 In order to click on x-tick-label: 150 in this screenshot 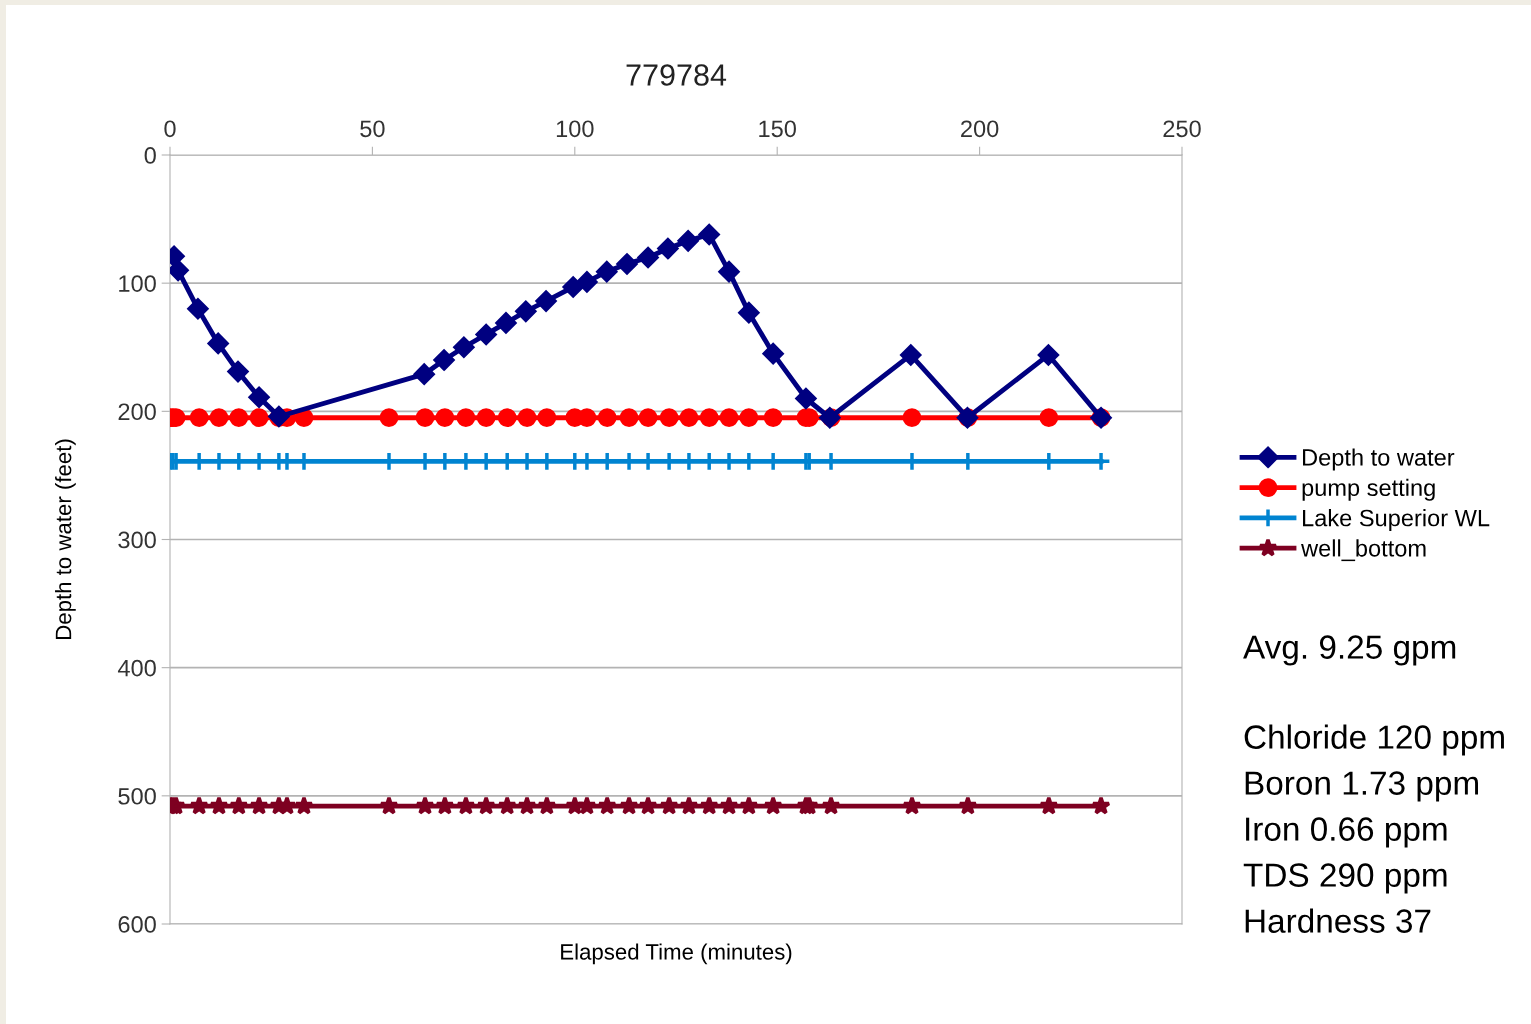, I will do `click(777, 129)`.